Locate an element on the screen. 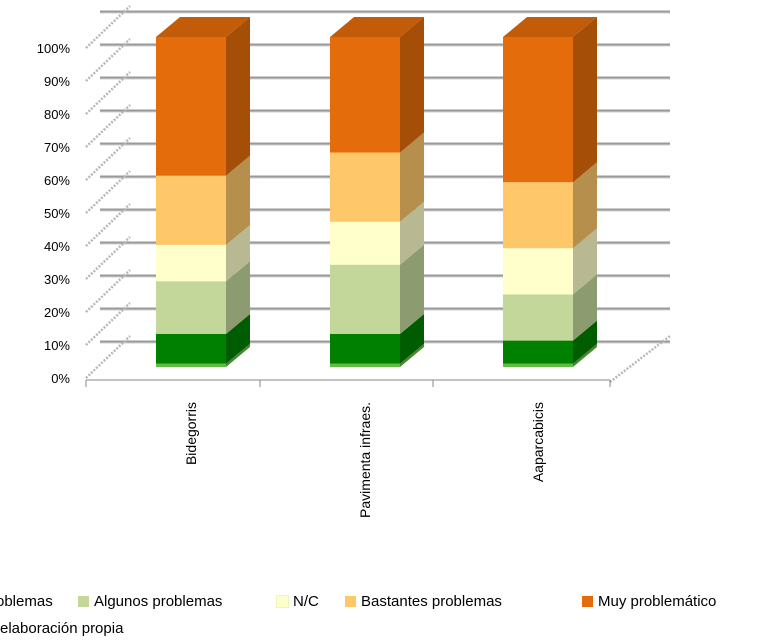 Image resolution: width=780 pixels, height=644 pixels. y-tick-label: 20% is located at coordinates (57, 312).